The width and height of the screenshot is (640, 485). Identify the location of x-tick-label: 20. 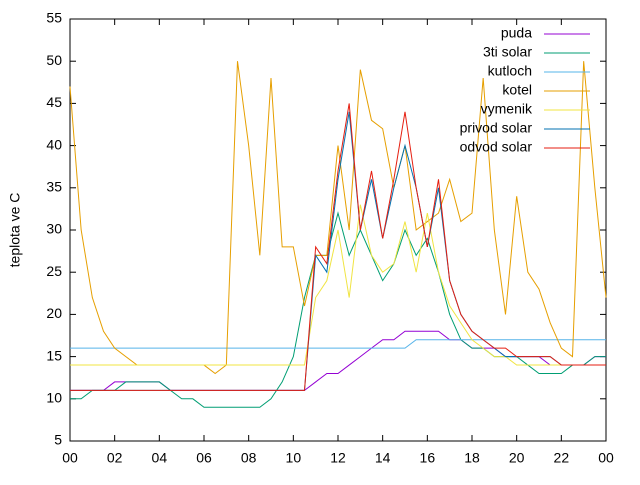
(517, 458).